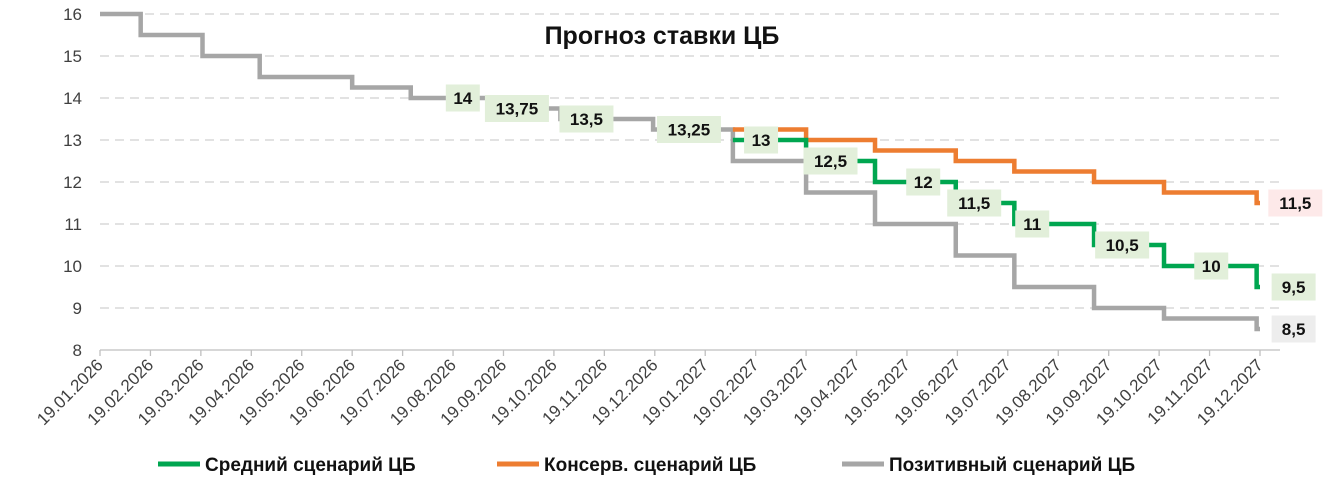 The image size is (1323, 496). I want to click on data-label-text: 10, so click(1211, 266).